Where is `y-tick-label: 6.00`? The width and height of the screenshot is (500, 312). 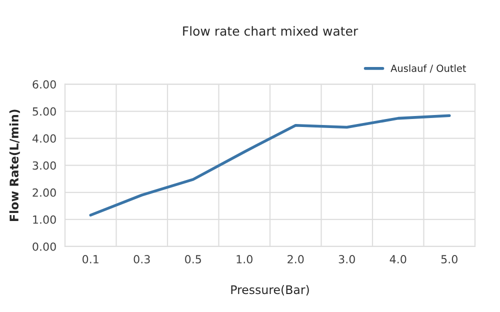
y-tick-label: 6.00 is located at coordinates (44, 84).